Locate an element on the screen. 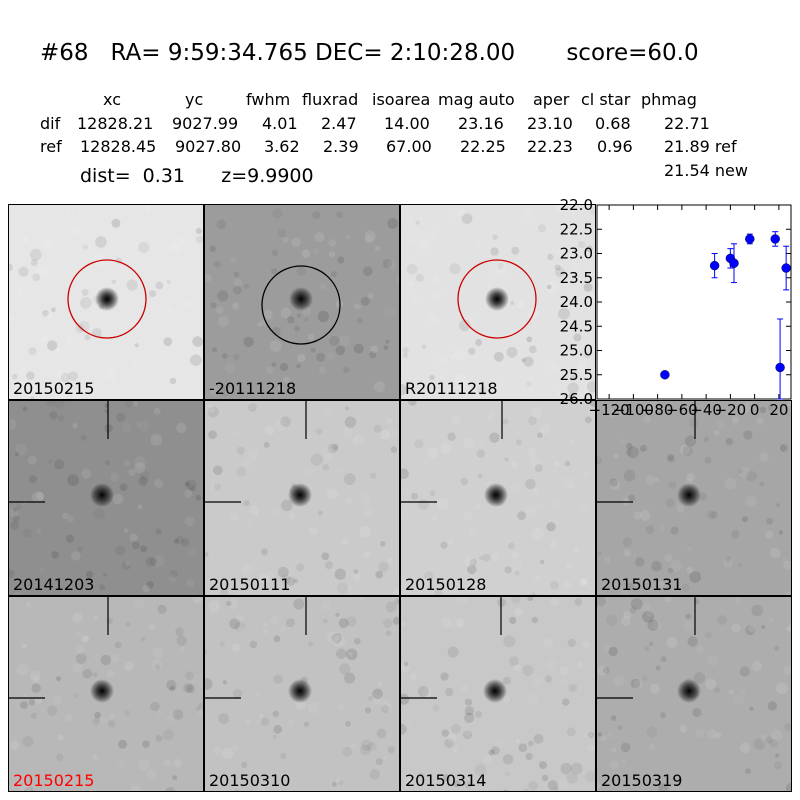 The height and width of the screenshot is (800, 800). data-point is located at coordinates (775, 239).